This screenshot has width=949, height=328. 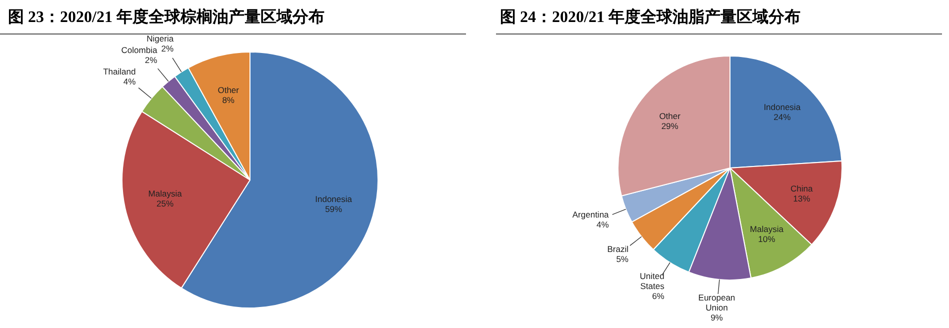 I want to click on slice-label: Nigeria, so click(x=160, y=38).